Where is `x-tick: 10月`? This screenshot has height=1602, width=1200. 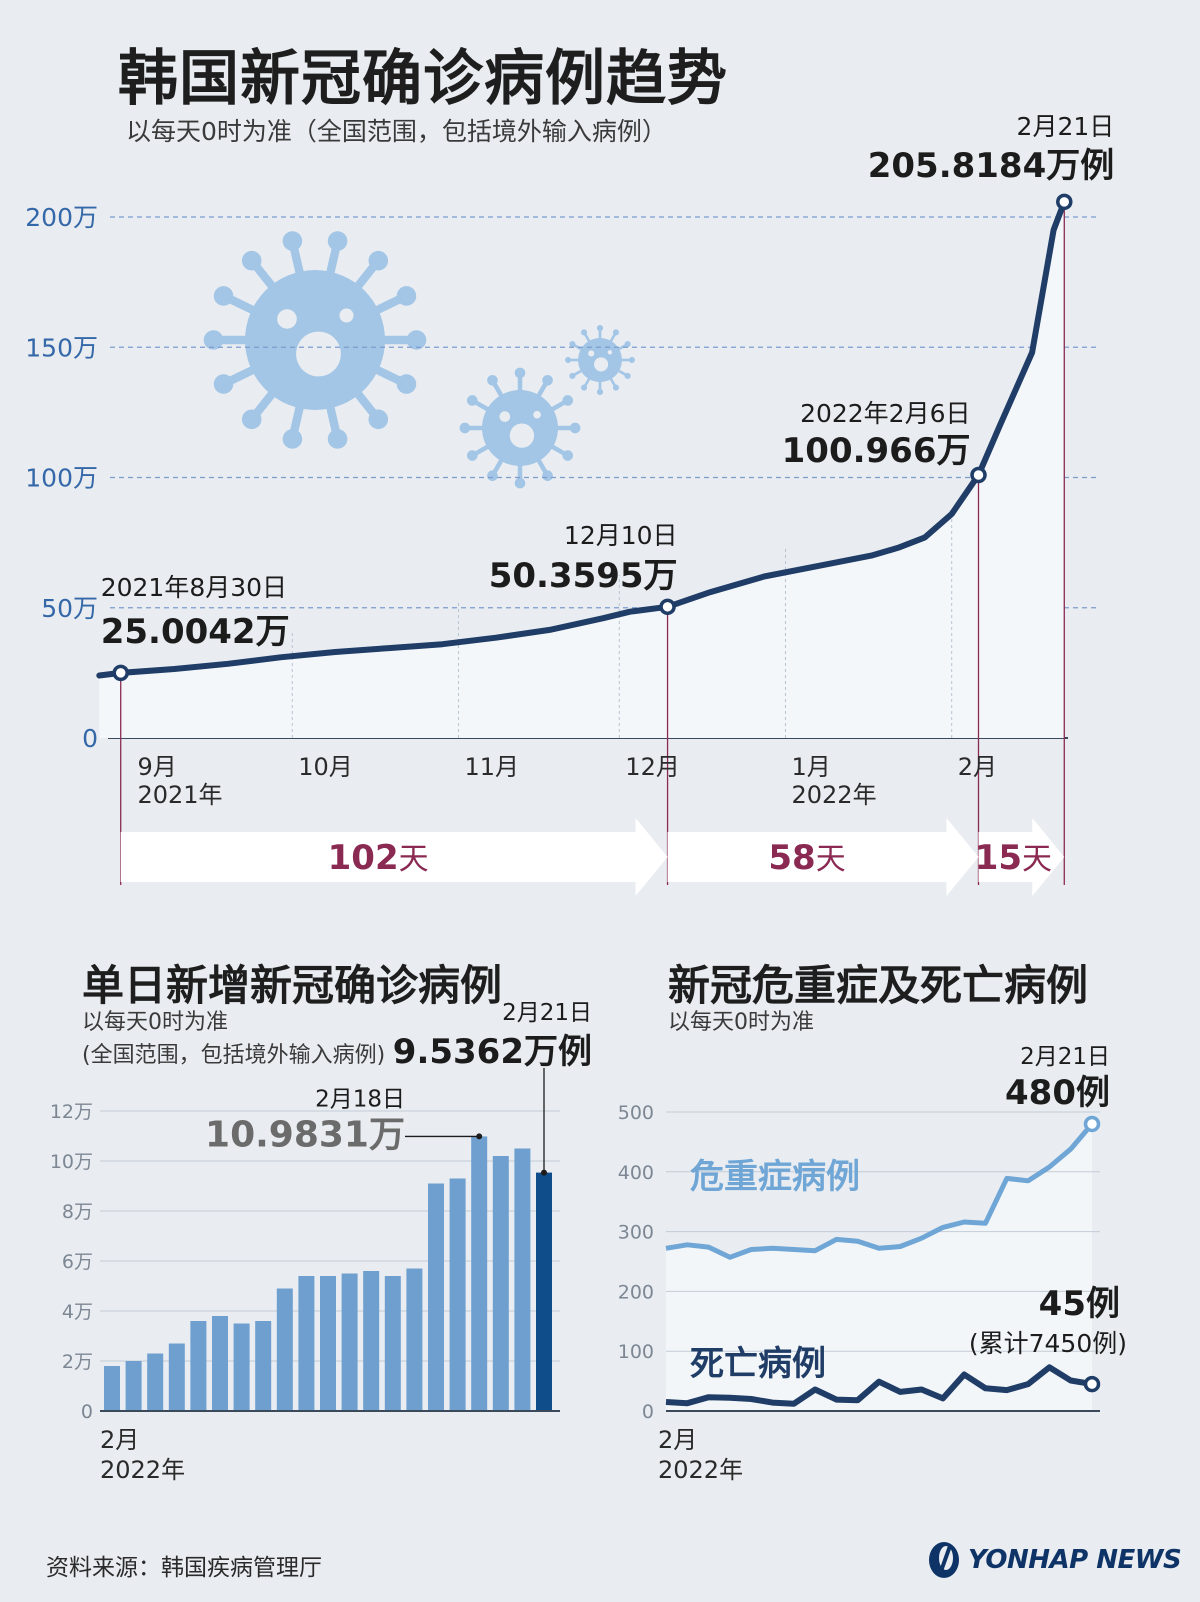
x-tick: 10月 is located at coordinates (325, 767).